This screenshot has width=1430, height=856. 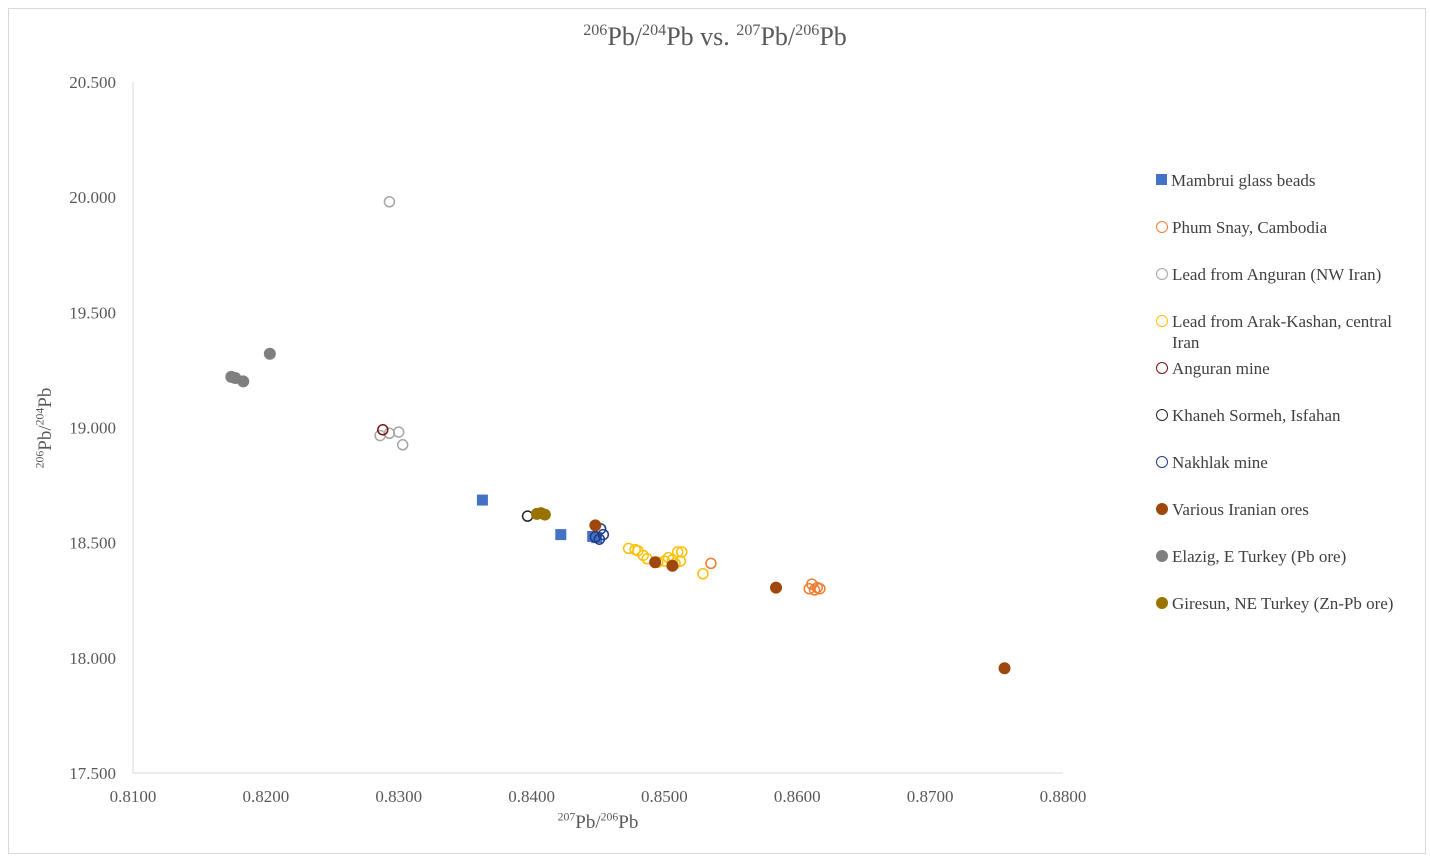 What do you see at coordinates (1221, 368) in the screenshot?
I see `legend-label: Anguran mine` at bounding box center [1221, 368].